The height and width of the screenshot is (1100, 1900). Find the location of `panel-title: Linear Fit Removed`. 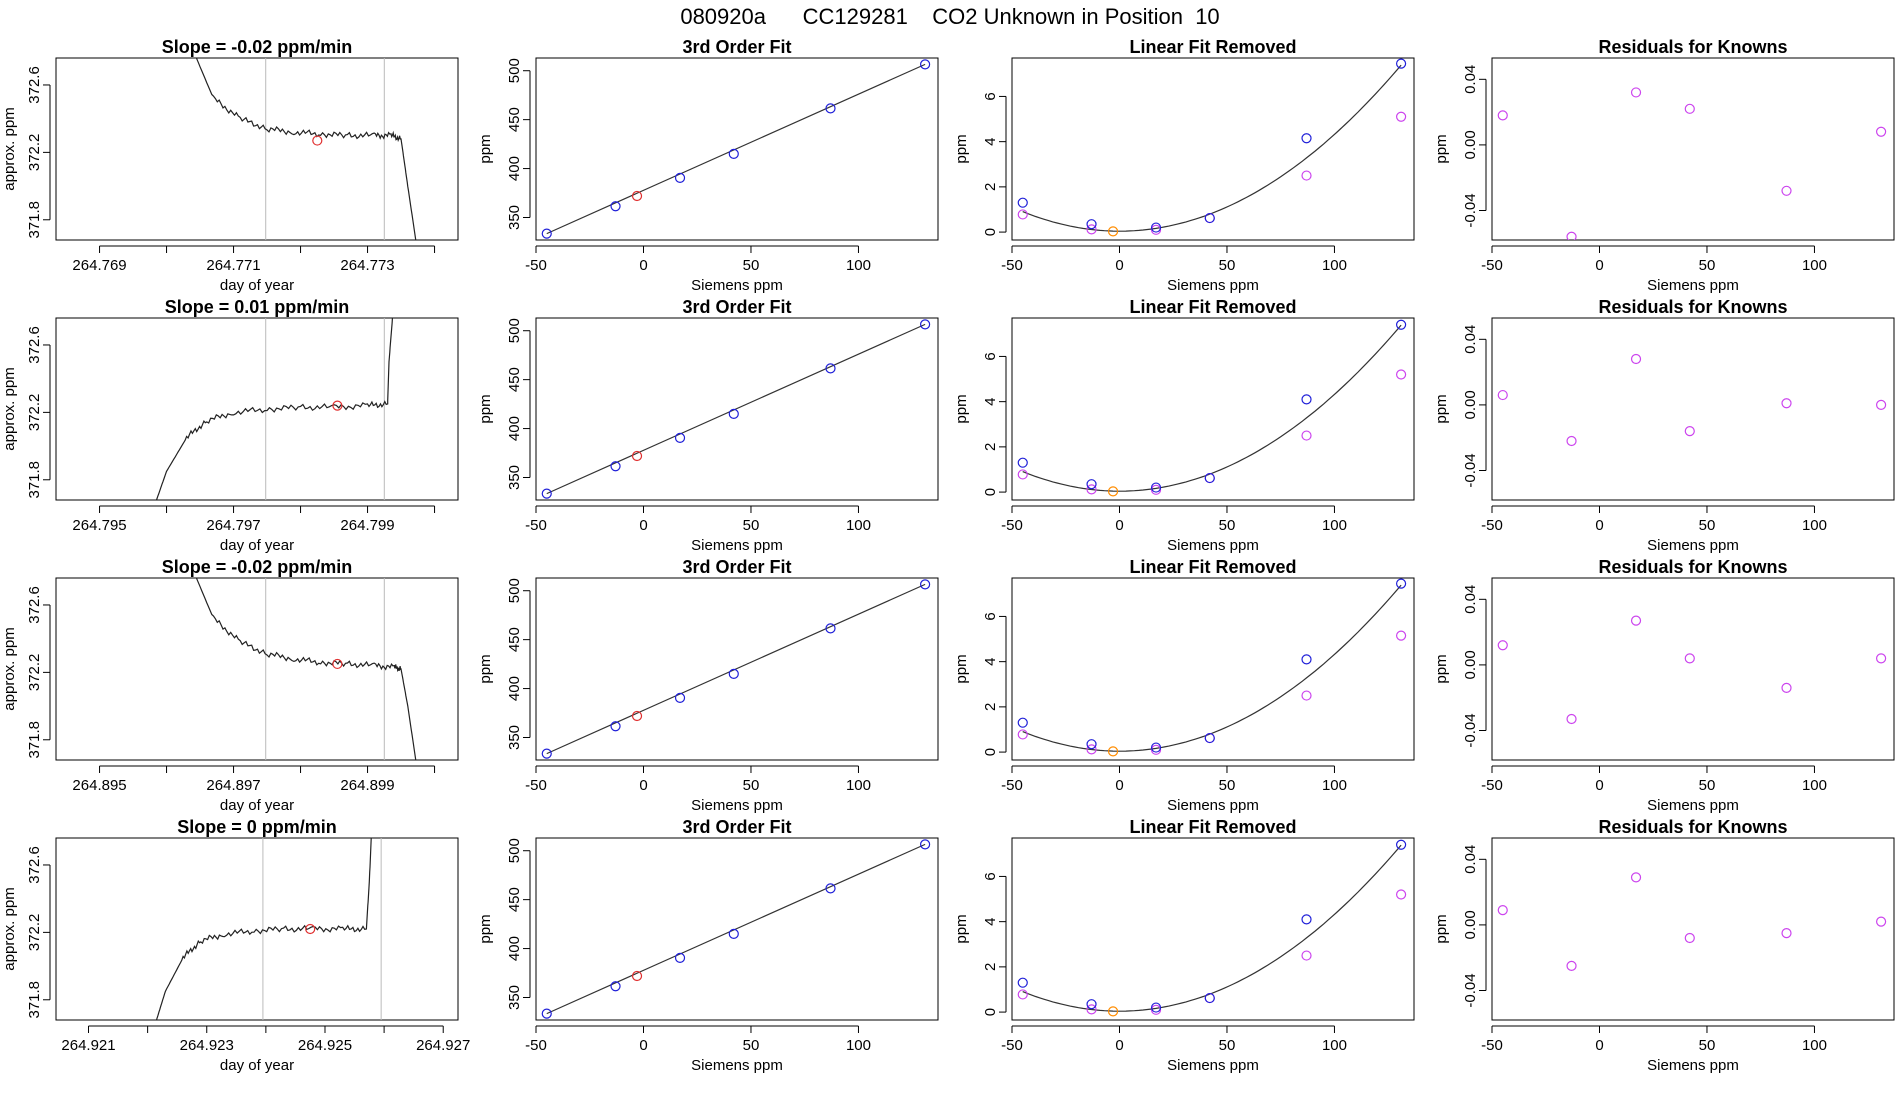

panel-title: Linear Fit Removed is located at coordinates (1212, 307).